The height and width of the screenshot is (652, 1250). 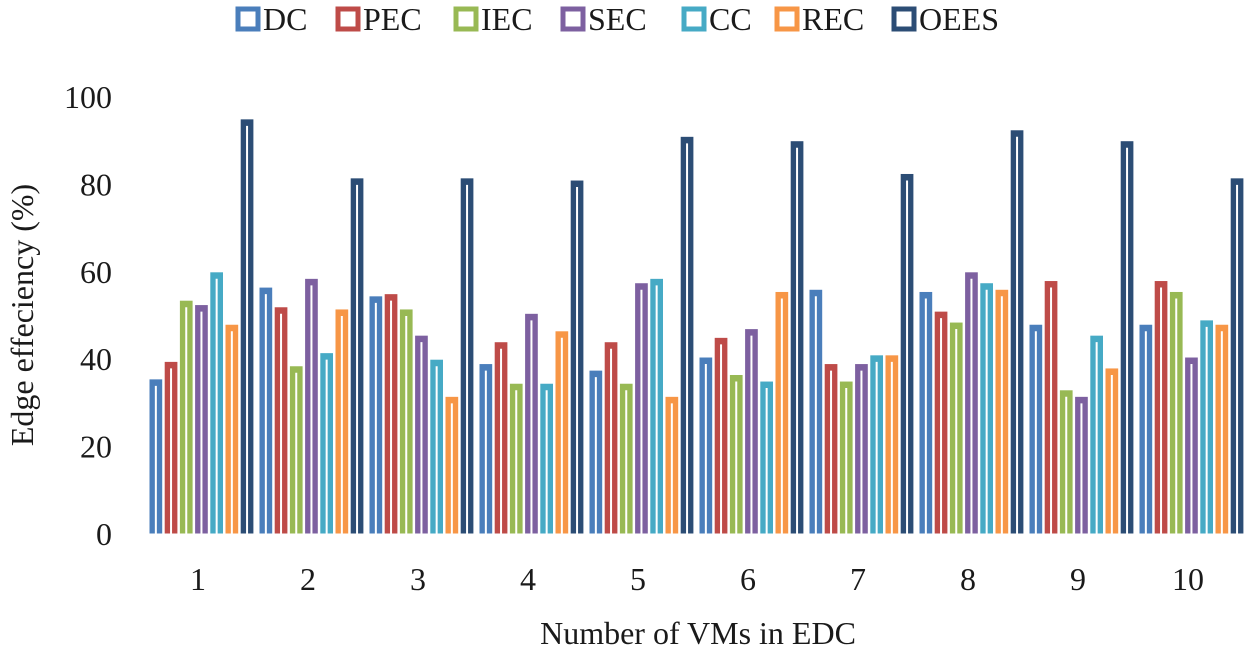 I want to click on legend-swatch-iec, so click(x=466, y=19).